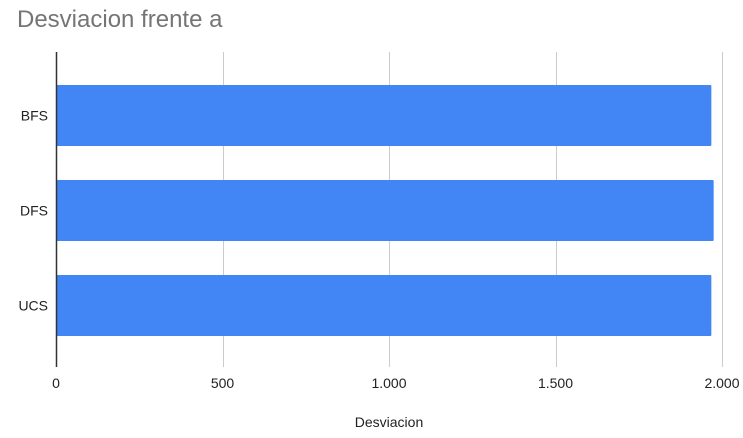  What do you see at coordinates (34, 116) in the screenshot?
I see `y-category-label: BFS` at bounding box center [34, 116].